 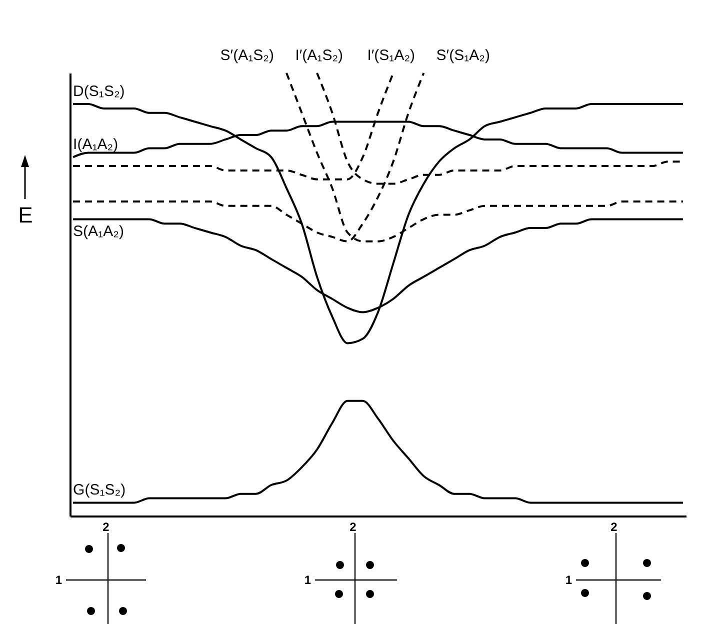 I want to click on series-label: I′(S₁A₂), so click(x=391, y=55).